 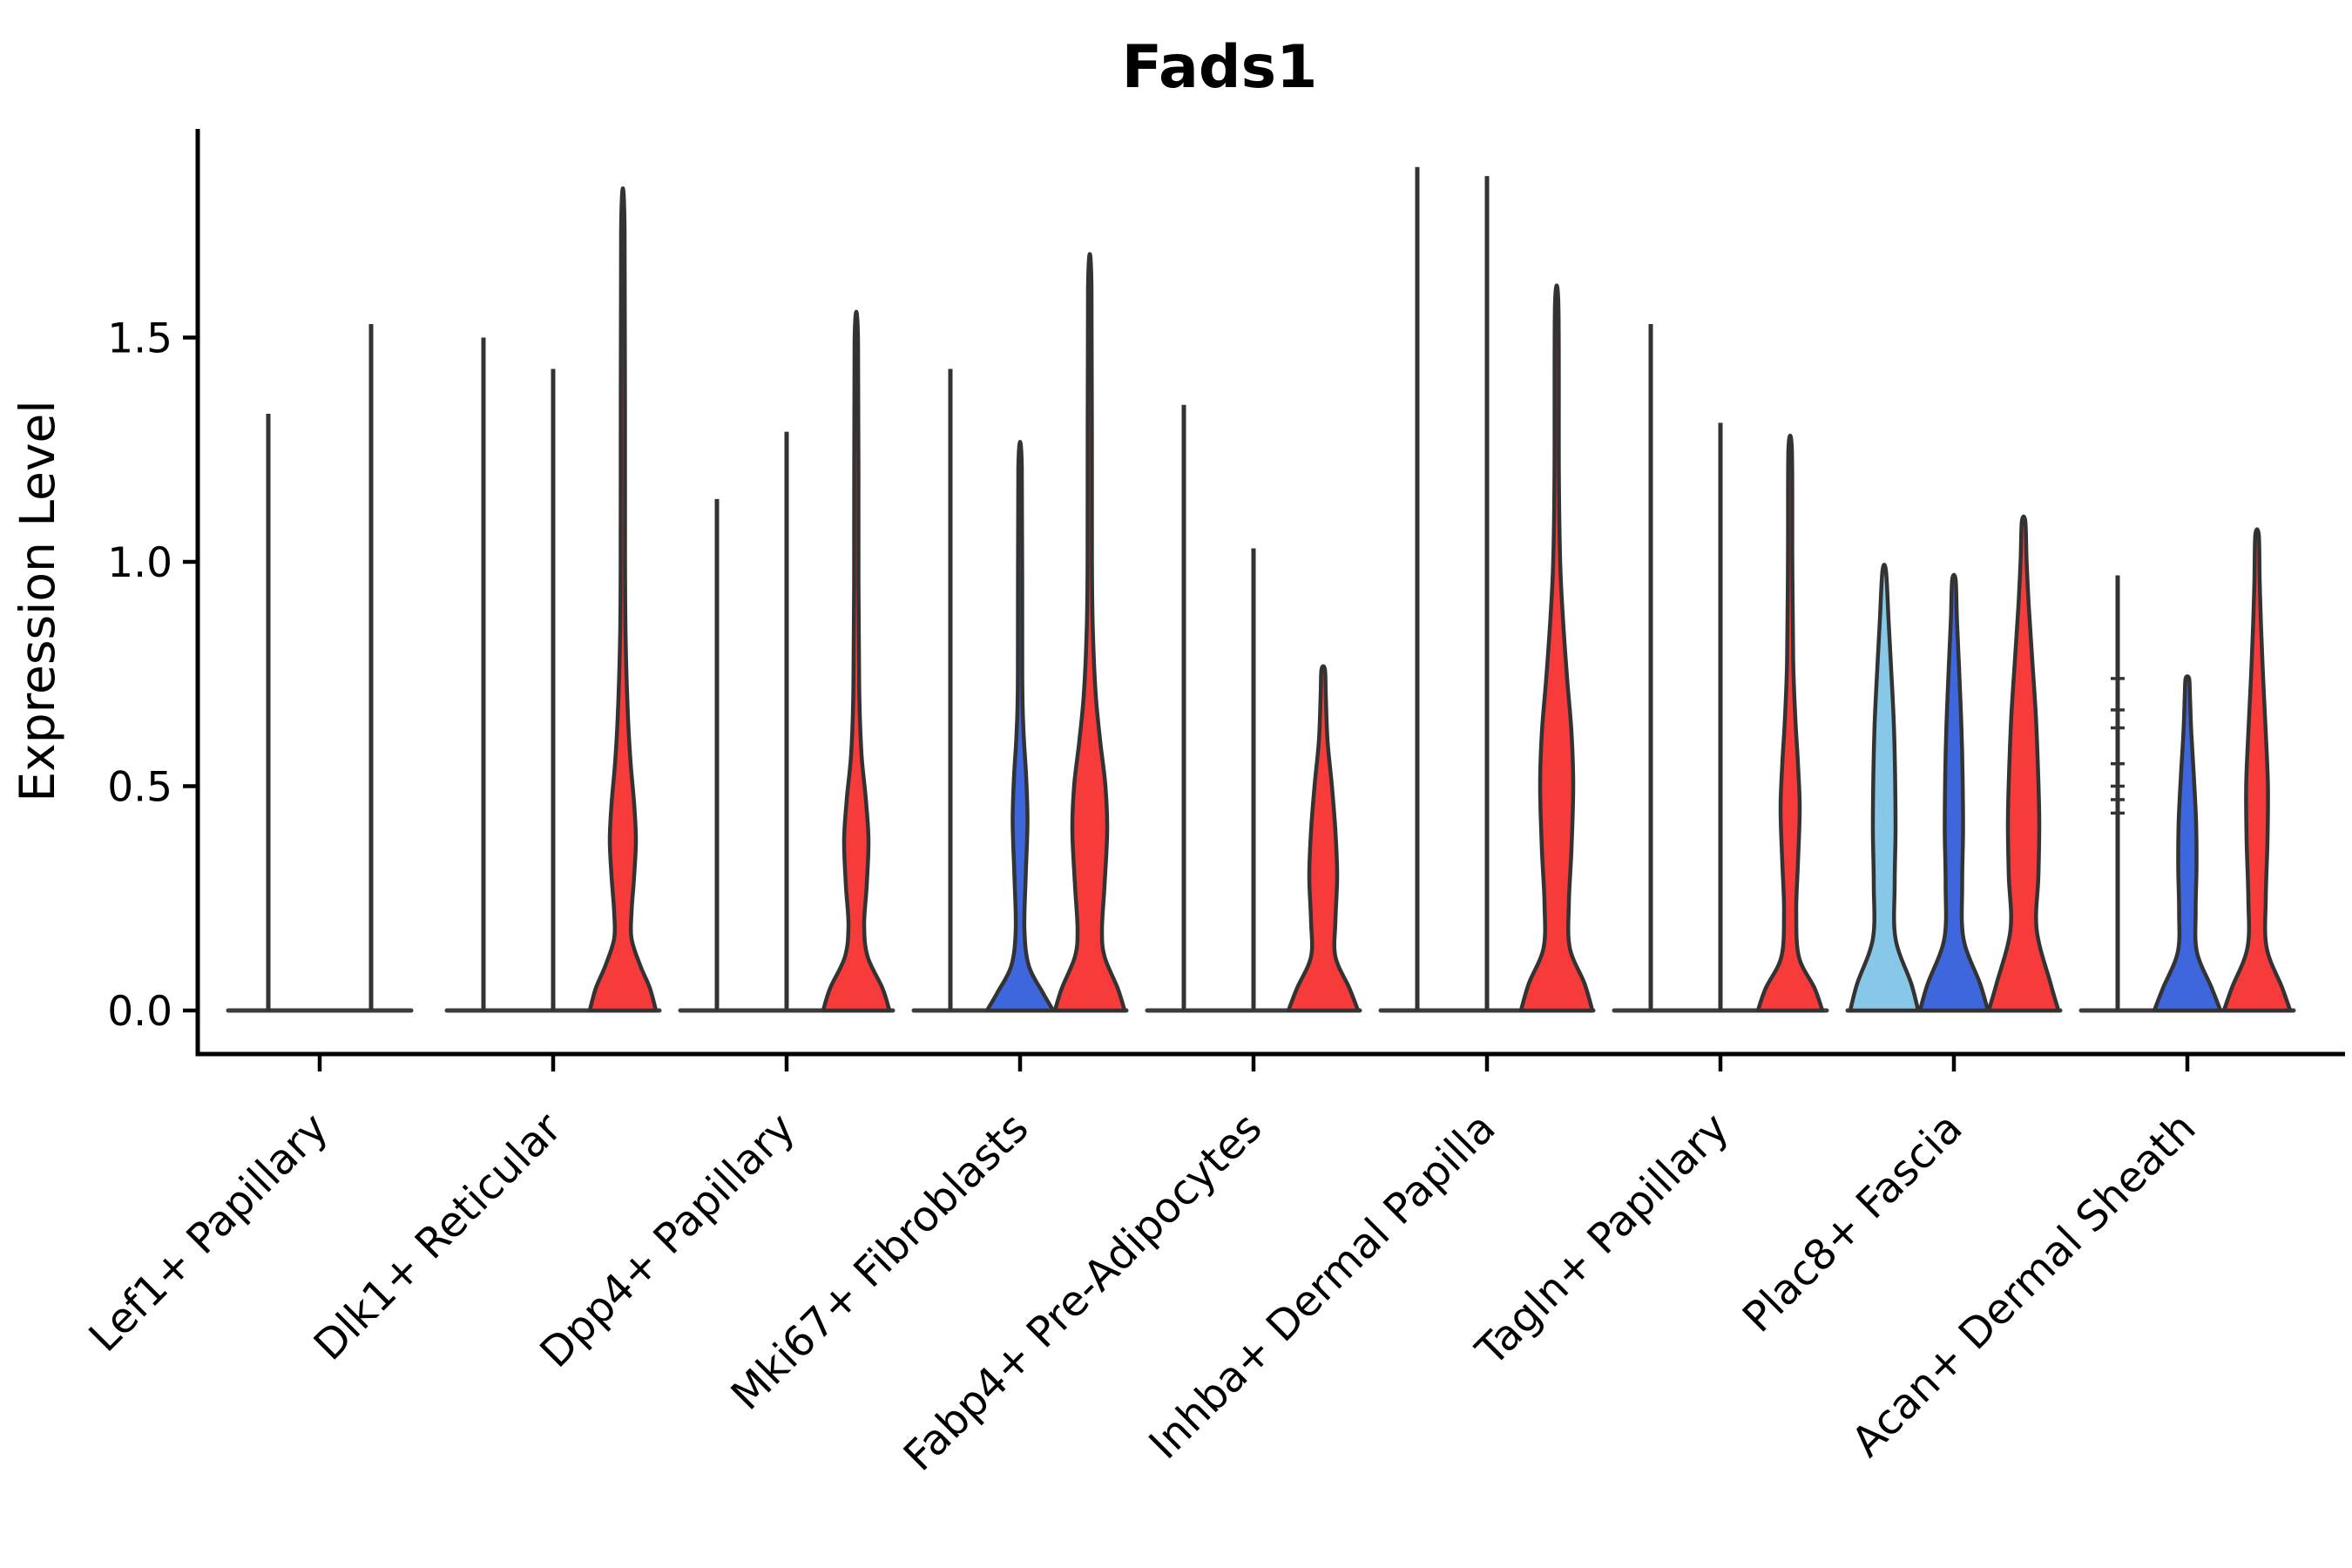 What do you see at coordinates (209, 1233) in the screenshot?
I see `x-tick-label: Lef1+ Papillary` at bounding box center [209, 1233].